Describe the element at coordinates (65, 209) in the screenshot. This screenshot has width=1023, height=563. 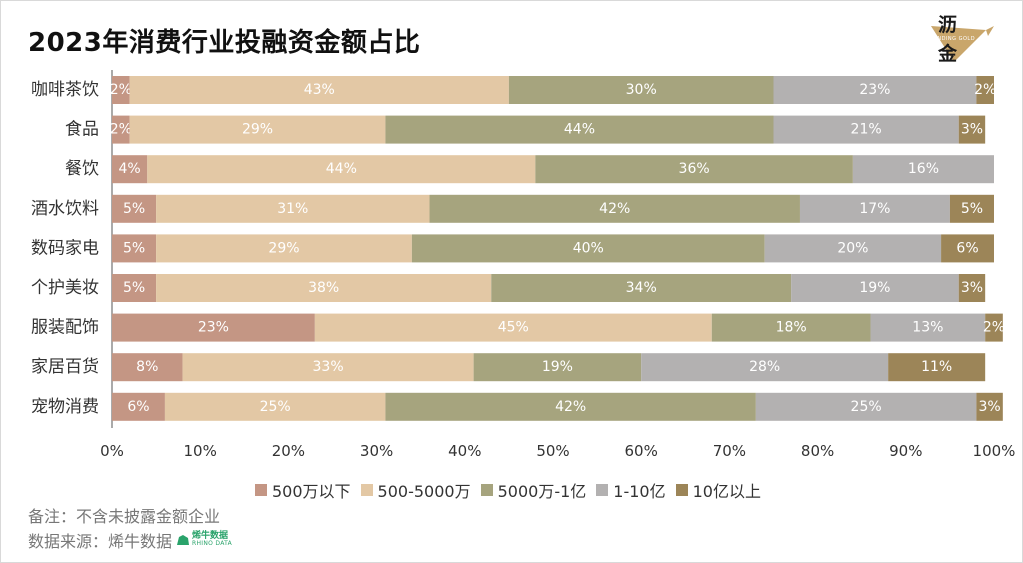
I see `category-label: 酒水饮料` at that location.